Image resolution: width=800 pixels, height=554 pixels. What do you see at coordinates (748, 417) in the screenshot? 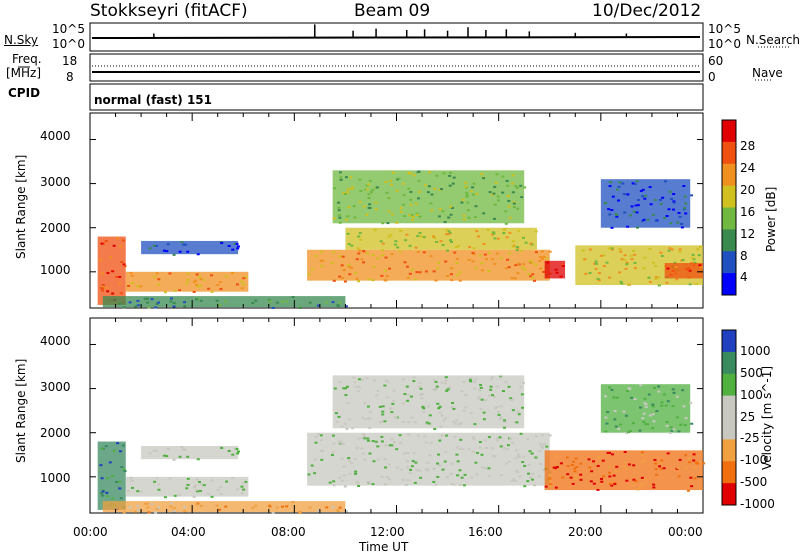
I see `cb2-tick-25: 25` at bounding box center [748, 417].